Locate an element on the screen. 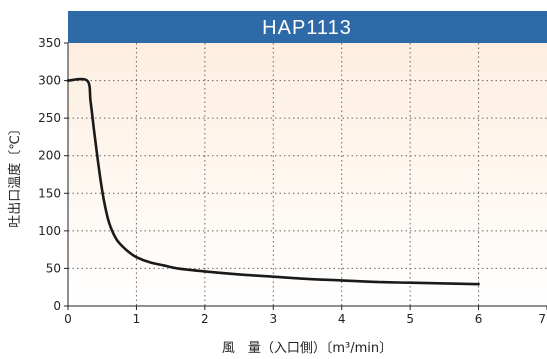 The image size is (547, 359). title-bar is located at coordinates (307, 27).